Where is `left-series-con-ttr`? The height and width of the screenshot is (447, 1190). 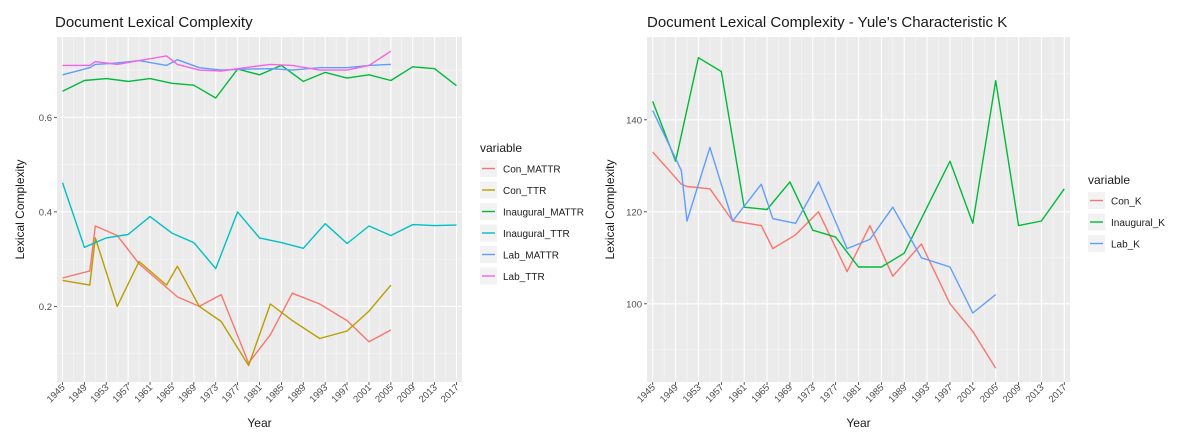
left-series-con-ttr is located at coordinates (227, 302).